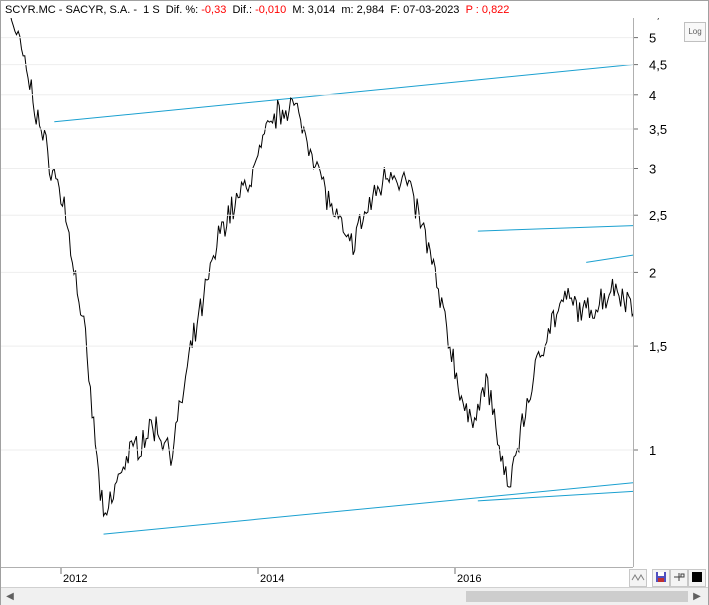 This screenshot has width=709, height=605. What do you see at coordinates (577, 596) in the screenshot?
I see `scroll-thumb` at bounding box center [577, 596].